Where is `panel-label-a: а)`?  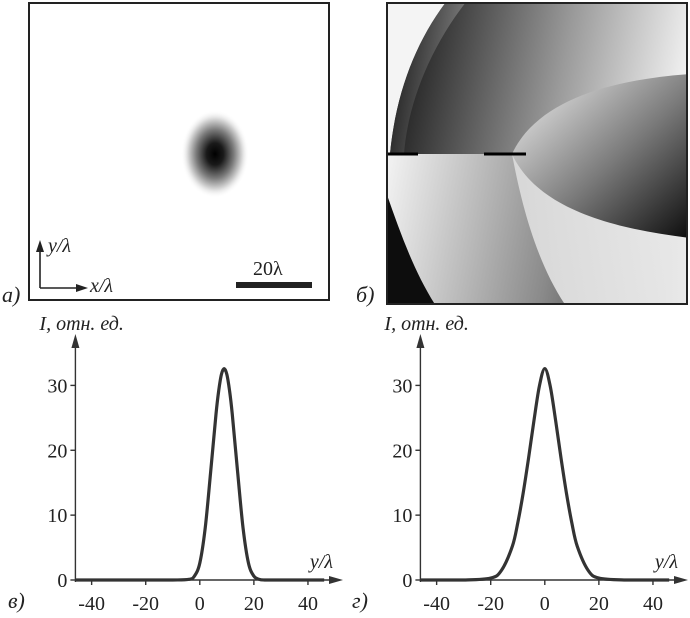
panel-label-a: а) is located at coordinates (11, 294).